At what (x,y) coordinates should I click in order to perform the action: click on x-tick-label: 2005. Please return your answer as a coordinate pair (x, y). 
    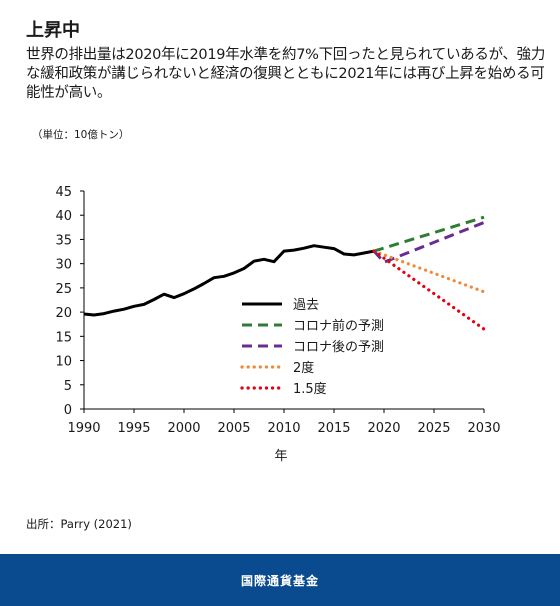
    Looking at the image, I should click on (233, 428).